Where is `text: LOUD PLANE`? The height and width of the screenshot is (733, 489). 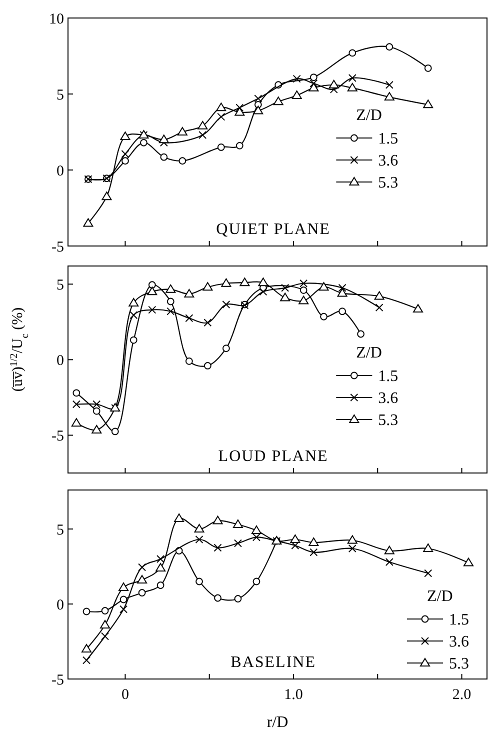
text: LOUD PLANE is located at coordinates (273, 456).